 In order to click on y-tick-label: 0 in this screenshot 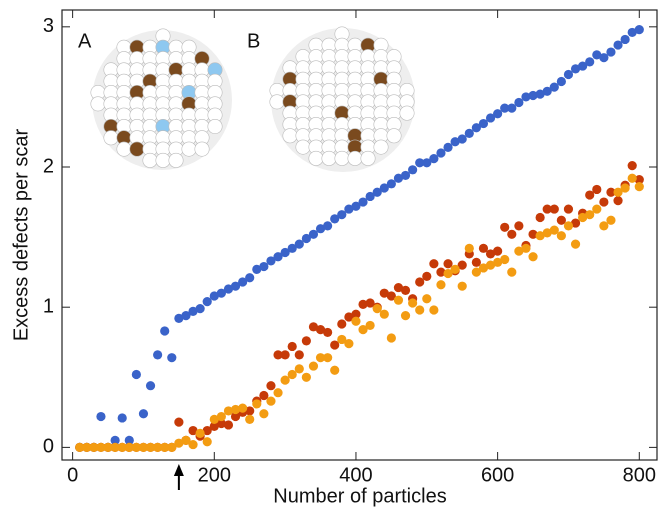, I will do `click(48, 447)`.